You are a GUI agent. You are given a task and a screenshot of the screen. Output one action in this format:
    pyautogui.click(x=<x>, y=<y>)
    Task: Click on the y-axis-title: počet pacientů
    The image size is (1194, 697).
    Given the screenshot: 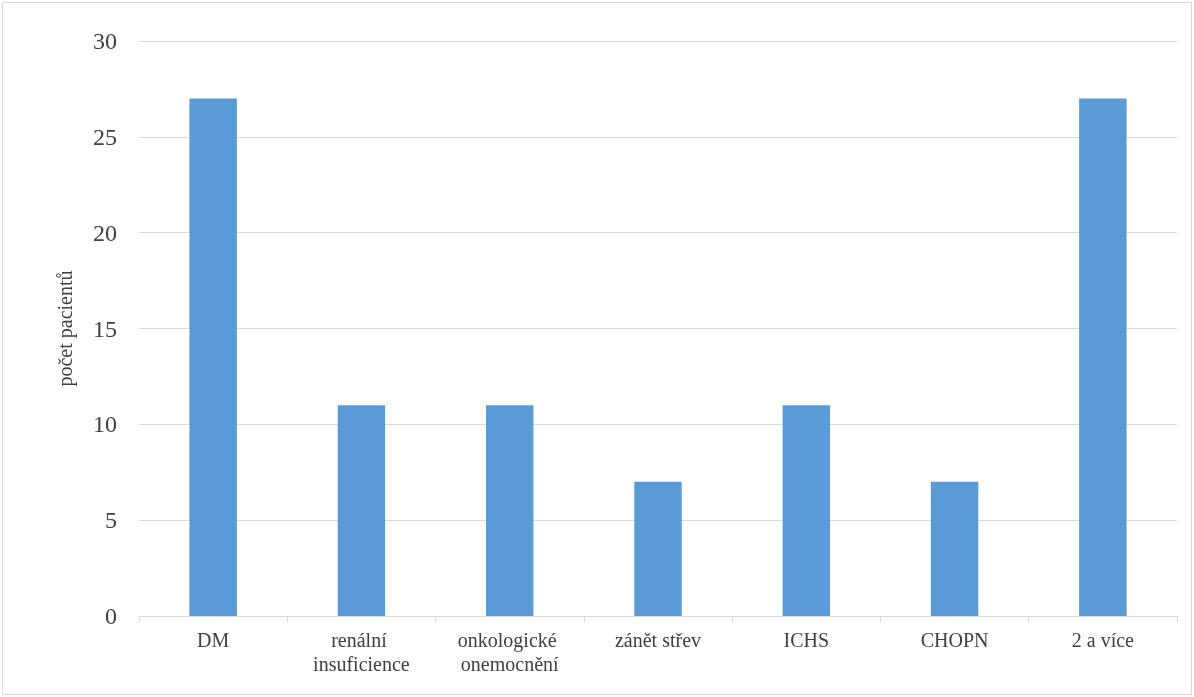 What is the action you would take?
    pyautogui.click(x=65, y=328)
    